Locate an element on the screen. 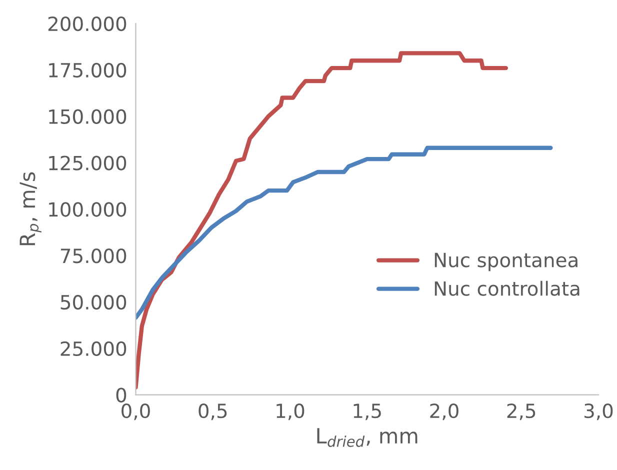 The width and height of the screenshot is (617, 470). y-axis-title: R$_{p}$, m/s is located at coordinates (31, 209).